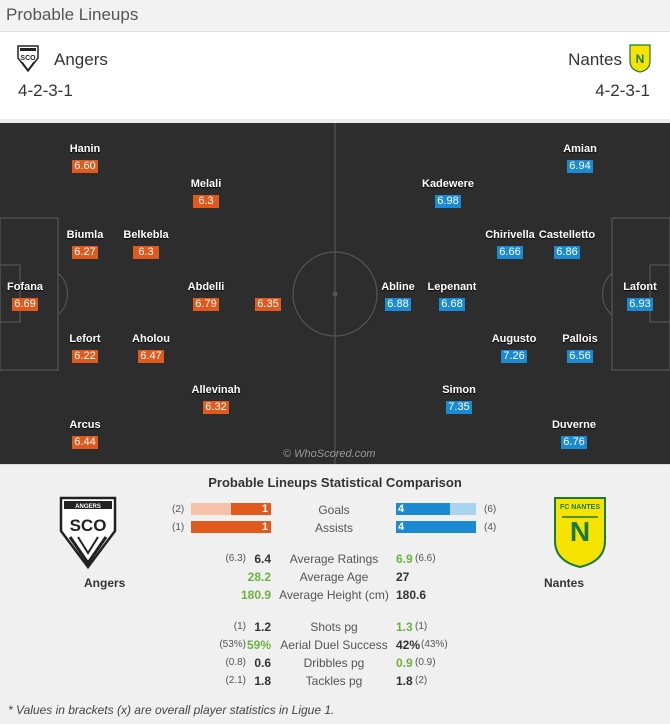 The width and height of the screenshot is (670, 724). Describe the element at coordinates (510, 244) in the screenshot. I see `away-player: Chirivella 6.66` at that location.